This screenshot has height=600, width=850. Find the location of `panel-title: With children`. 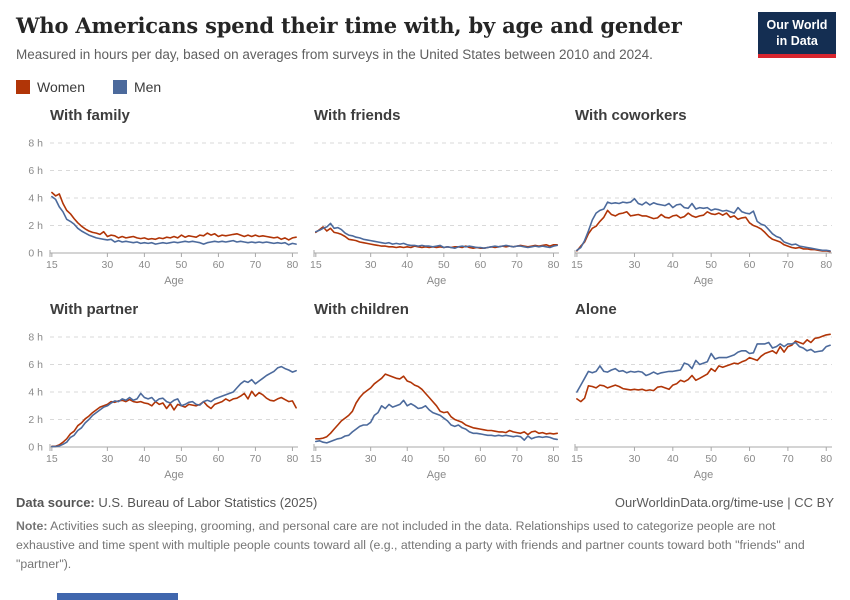

panel-title: With children is located at coordinates (361, 309).